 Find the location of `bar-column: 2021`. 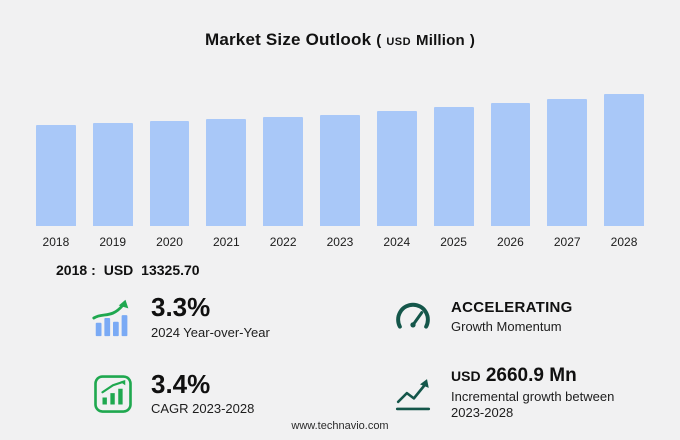

bar-column: 2021 is located at coordinates (226, 161).